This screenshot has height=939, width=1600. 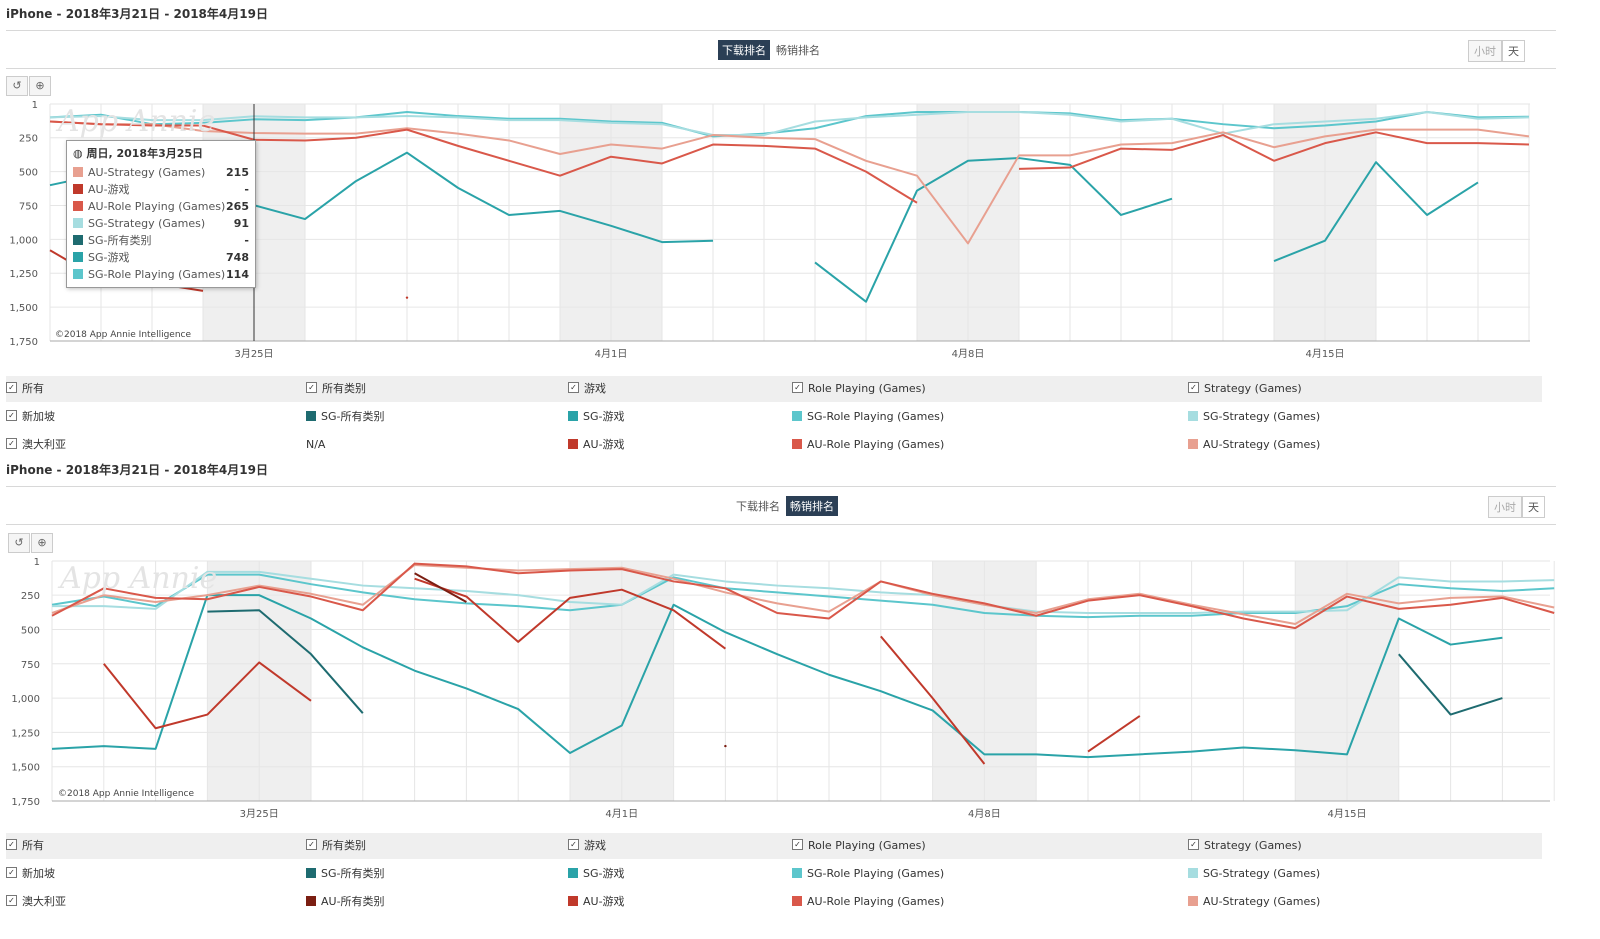 I want to click on y-tick-label: 1,000, so click(x=25, y=699).